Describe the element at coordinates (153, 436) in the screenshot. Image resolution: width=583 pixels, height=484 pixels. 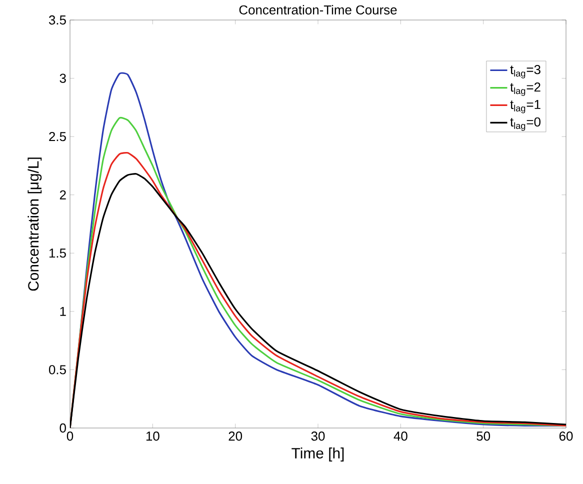
I see `x-tick-label: 10` at that location.